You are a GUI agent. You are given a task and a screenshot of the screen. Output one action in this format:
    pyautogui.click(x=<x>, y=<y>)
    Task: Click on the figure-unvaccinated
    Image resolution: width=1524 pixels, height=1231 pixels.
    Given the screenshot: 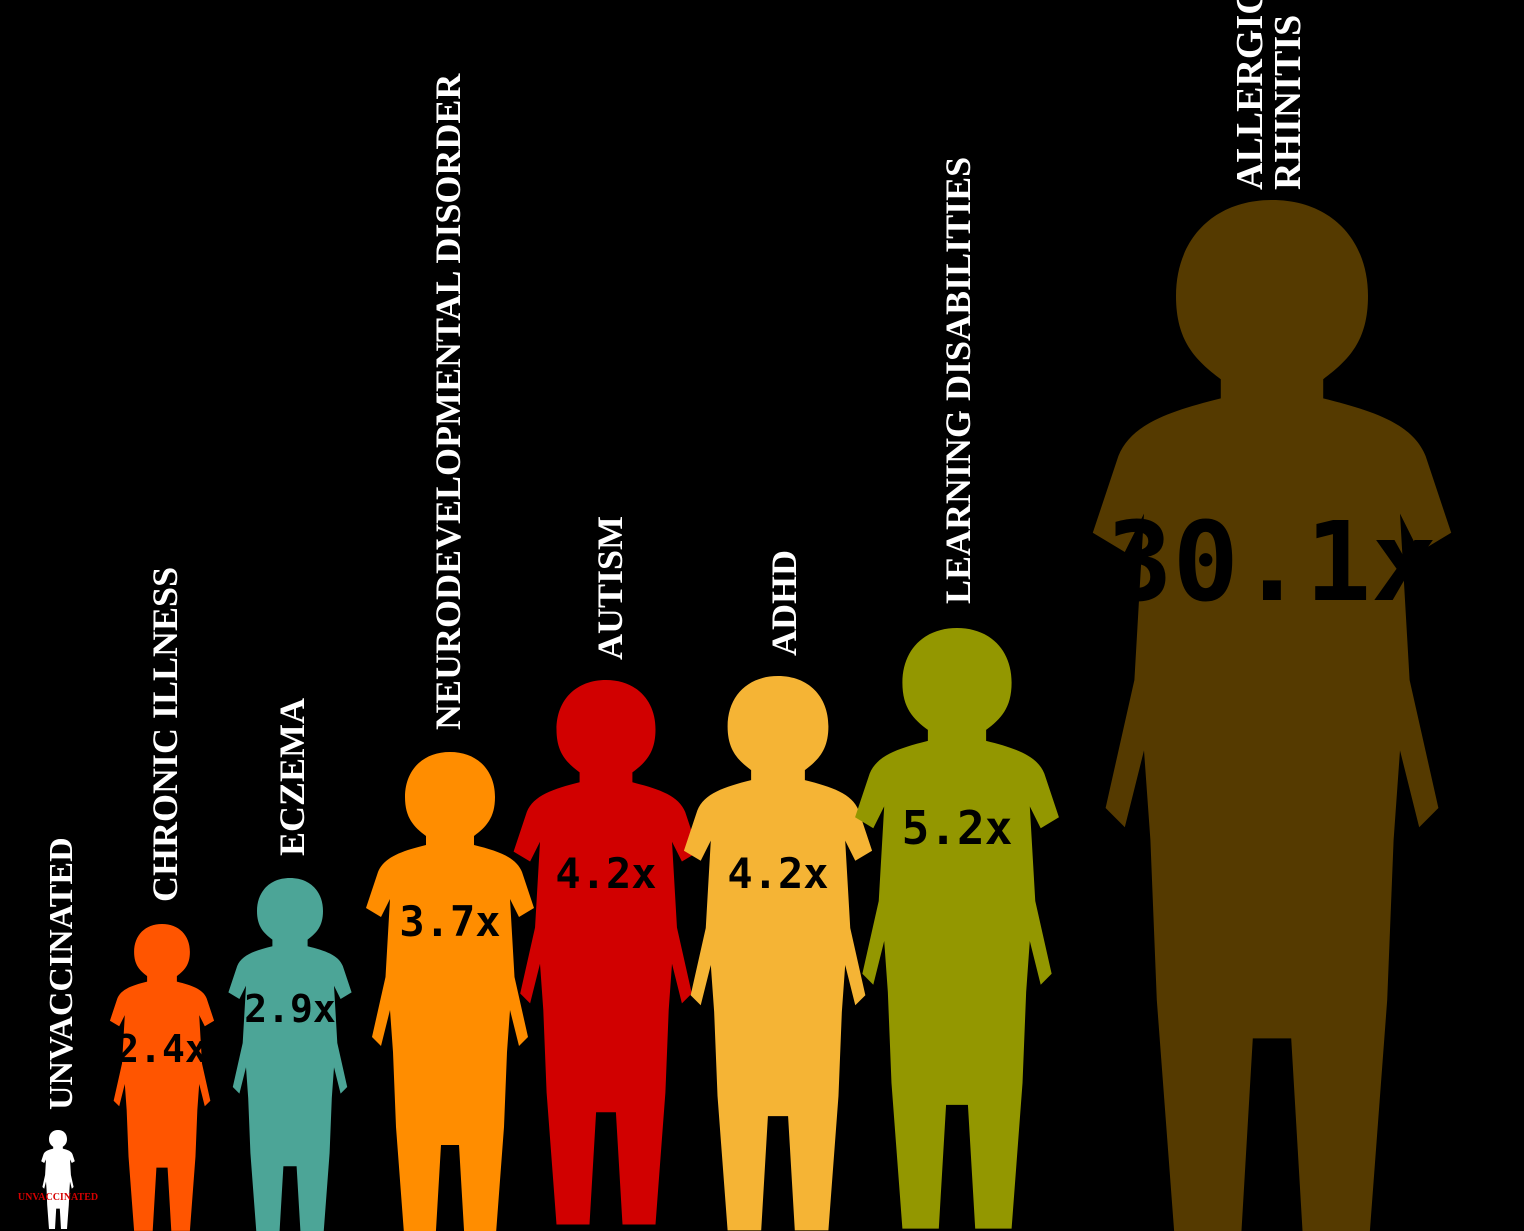 What is the action you would take?
    pyautogui.click(x=58, y=1179)
    